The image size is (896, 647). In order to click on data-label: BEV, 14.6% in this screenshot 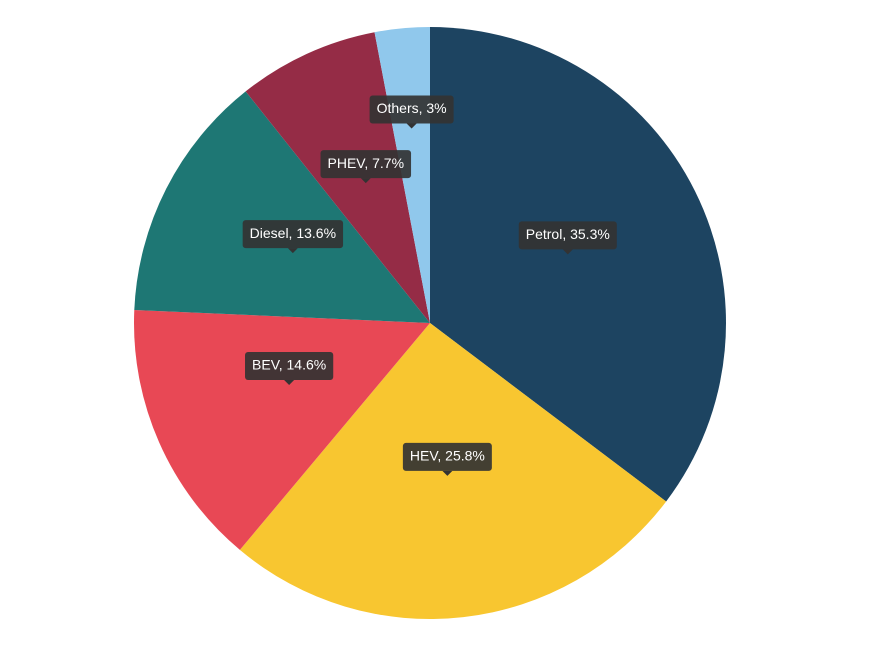, I will do `click(289, 369)`.